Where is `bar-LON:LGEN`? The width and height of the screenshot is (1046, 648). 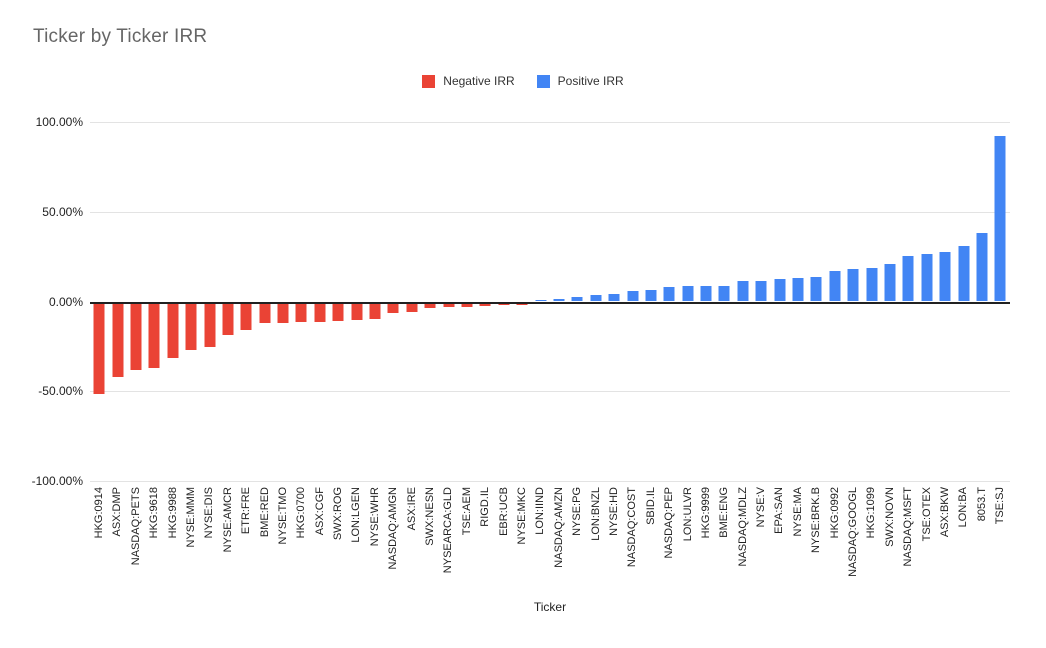
bar-LON:LGEN is located at coordinates (357, 311).